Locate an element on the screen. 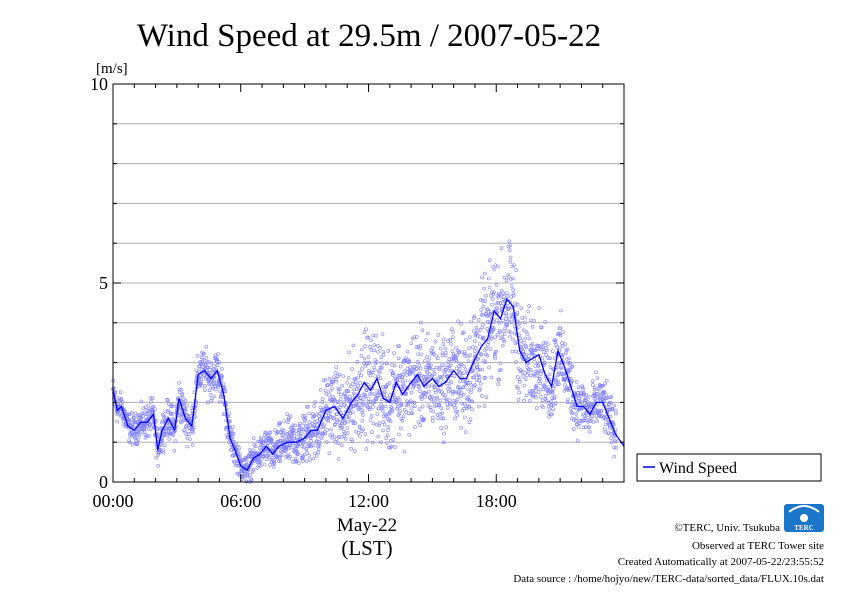  footer-observed: Observed at TERC Tower site is located at coordinates (758, 546).